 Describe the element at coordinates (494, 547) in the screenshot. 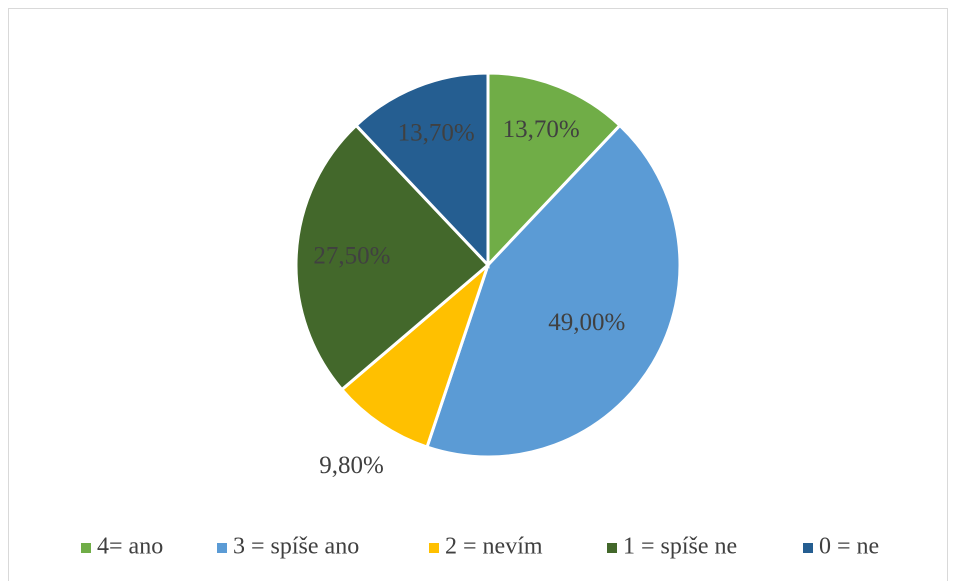

I see `legend-label: 2 = nevím` at that location.